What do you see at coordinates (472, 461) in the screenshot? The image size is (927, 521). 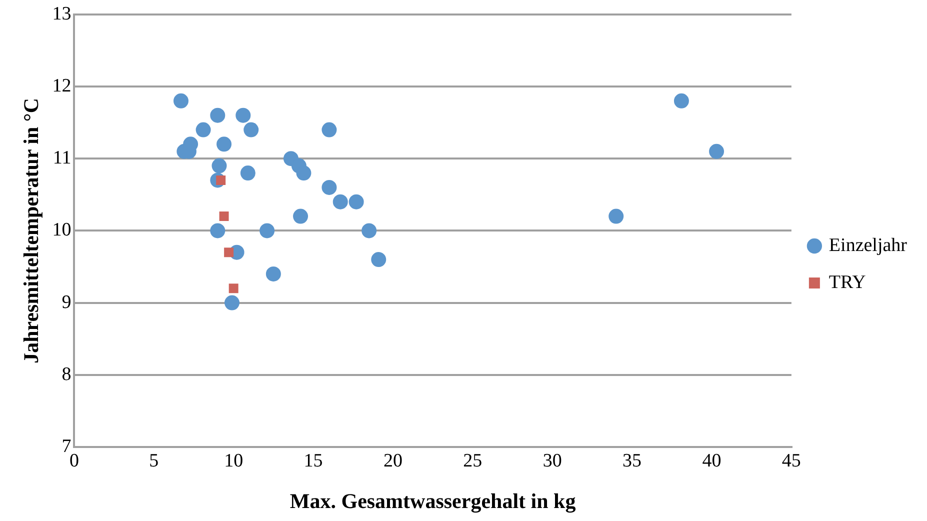 I see `x-tick-label: 25` at bounding box center [472, 461].